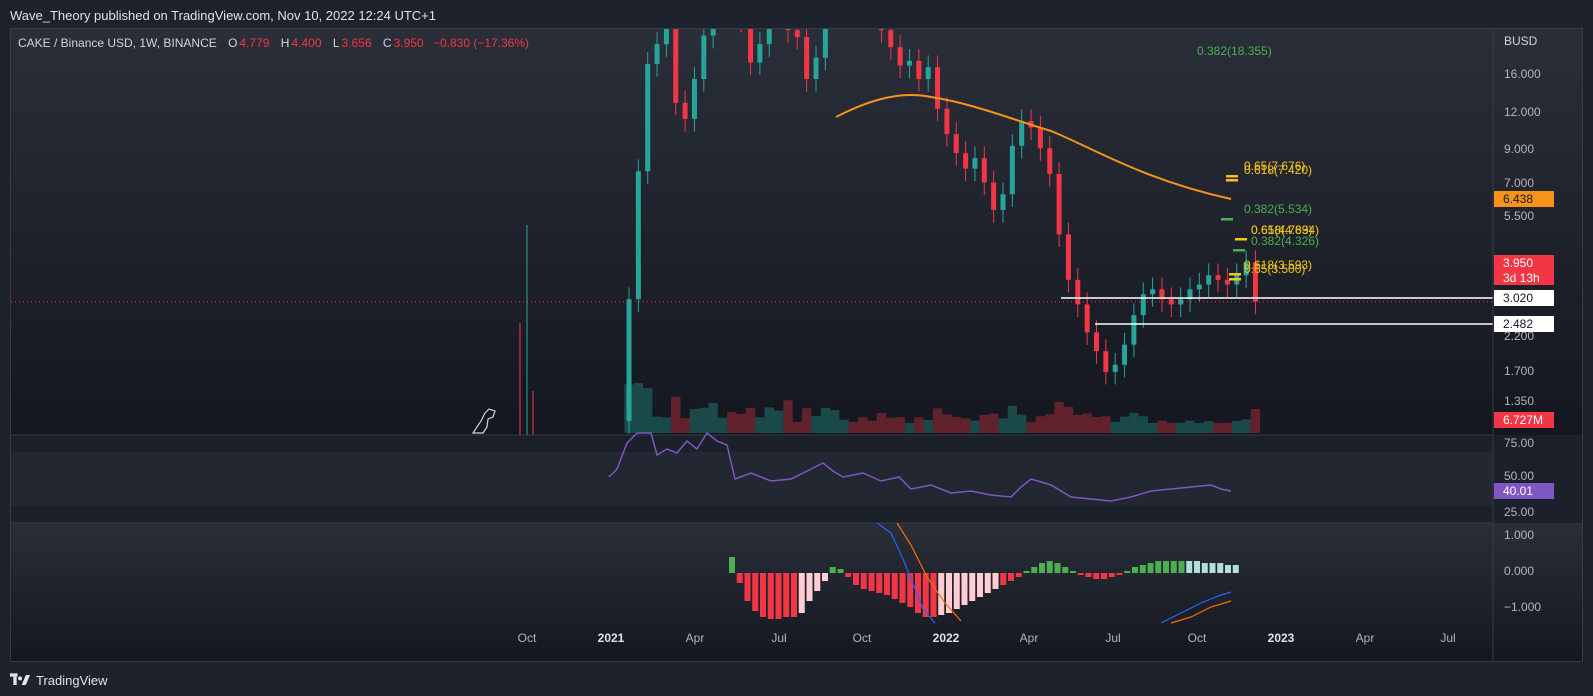 Image resolution: width=1593 pixels, height=696 pixels. I want to click on rsi-value-tag: 40.01, so click(1518, 491).